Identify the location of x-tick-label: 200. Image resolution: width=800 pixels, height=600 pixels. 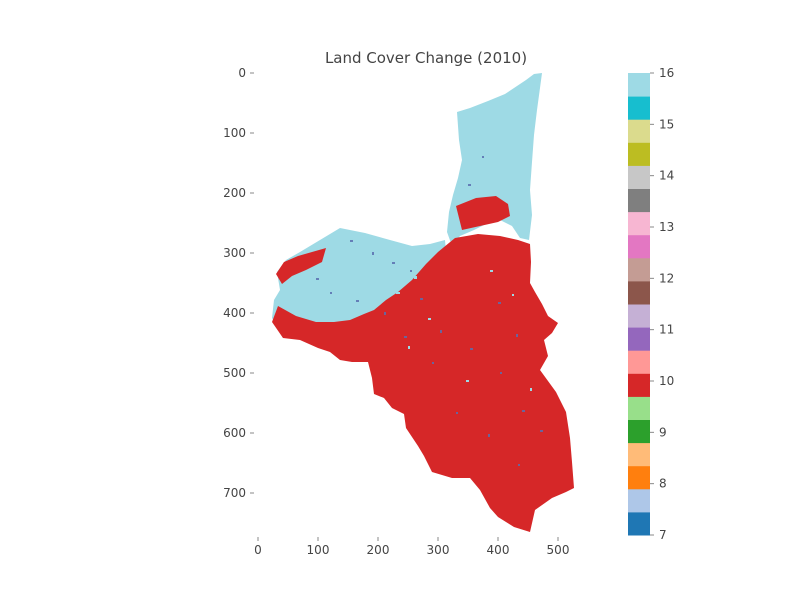
(378, 550).